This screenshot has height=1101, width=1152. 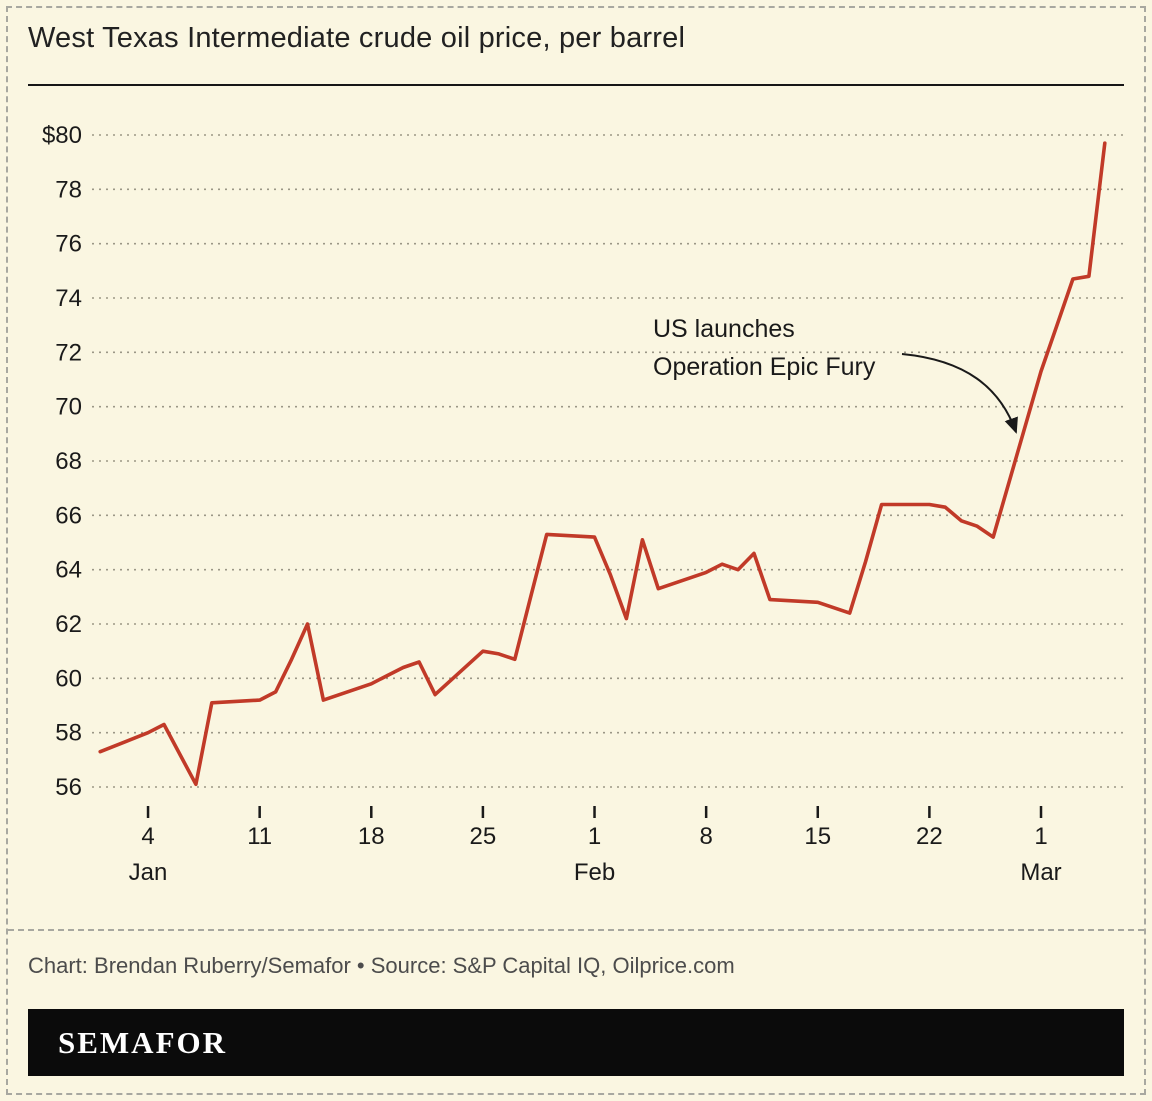 I want to click on x-label-7: 22, so click(x=929, y=836).